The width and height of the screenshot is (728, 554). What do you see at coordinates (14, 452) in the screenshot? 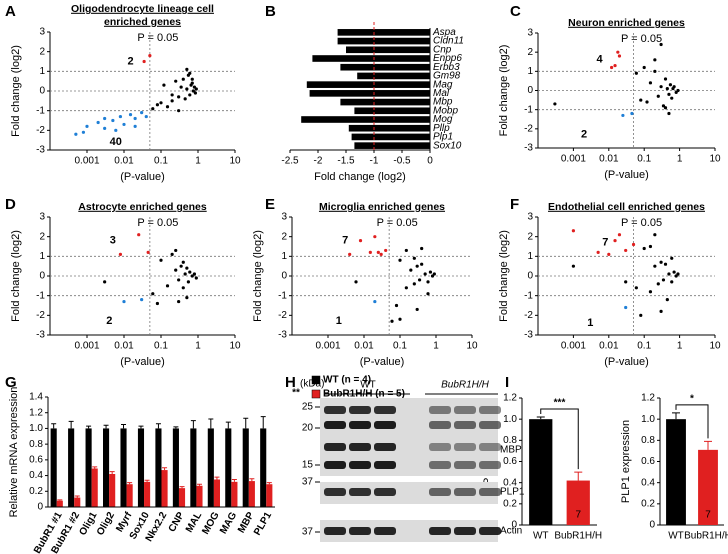
I see `y-axis-label: Relative mRNA expression` at bounding box center [14, 452].